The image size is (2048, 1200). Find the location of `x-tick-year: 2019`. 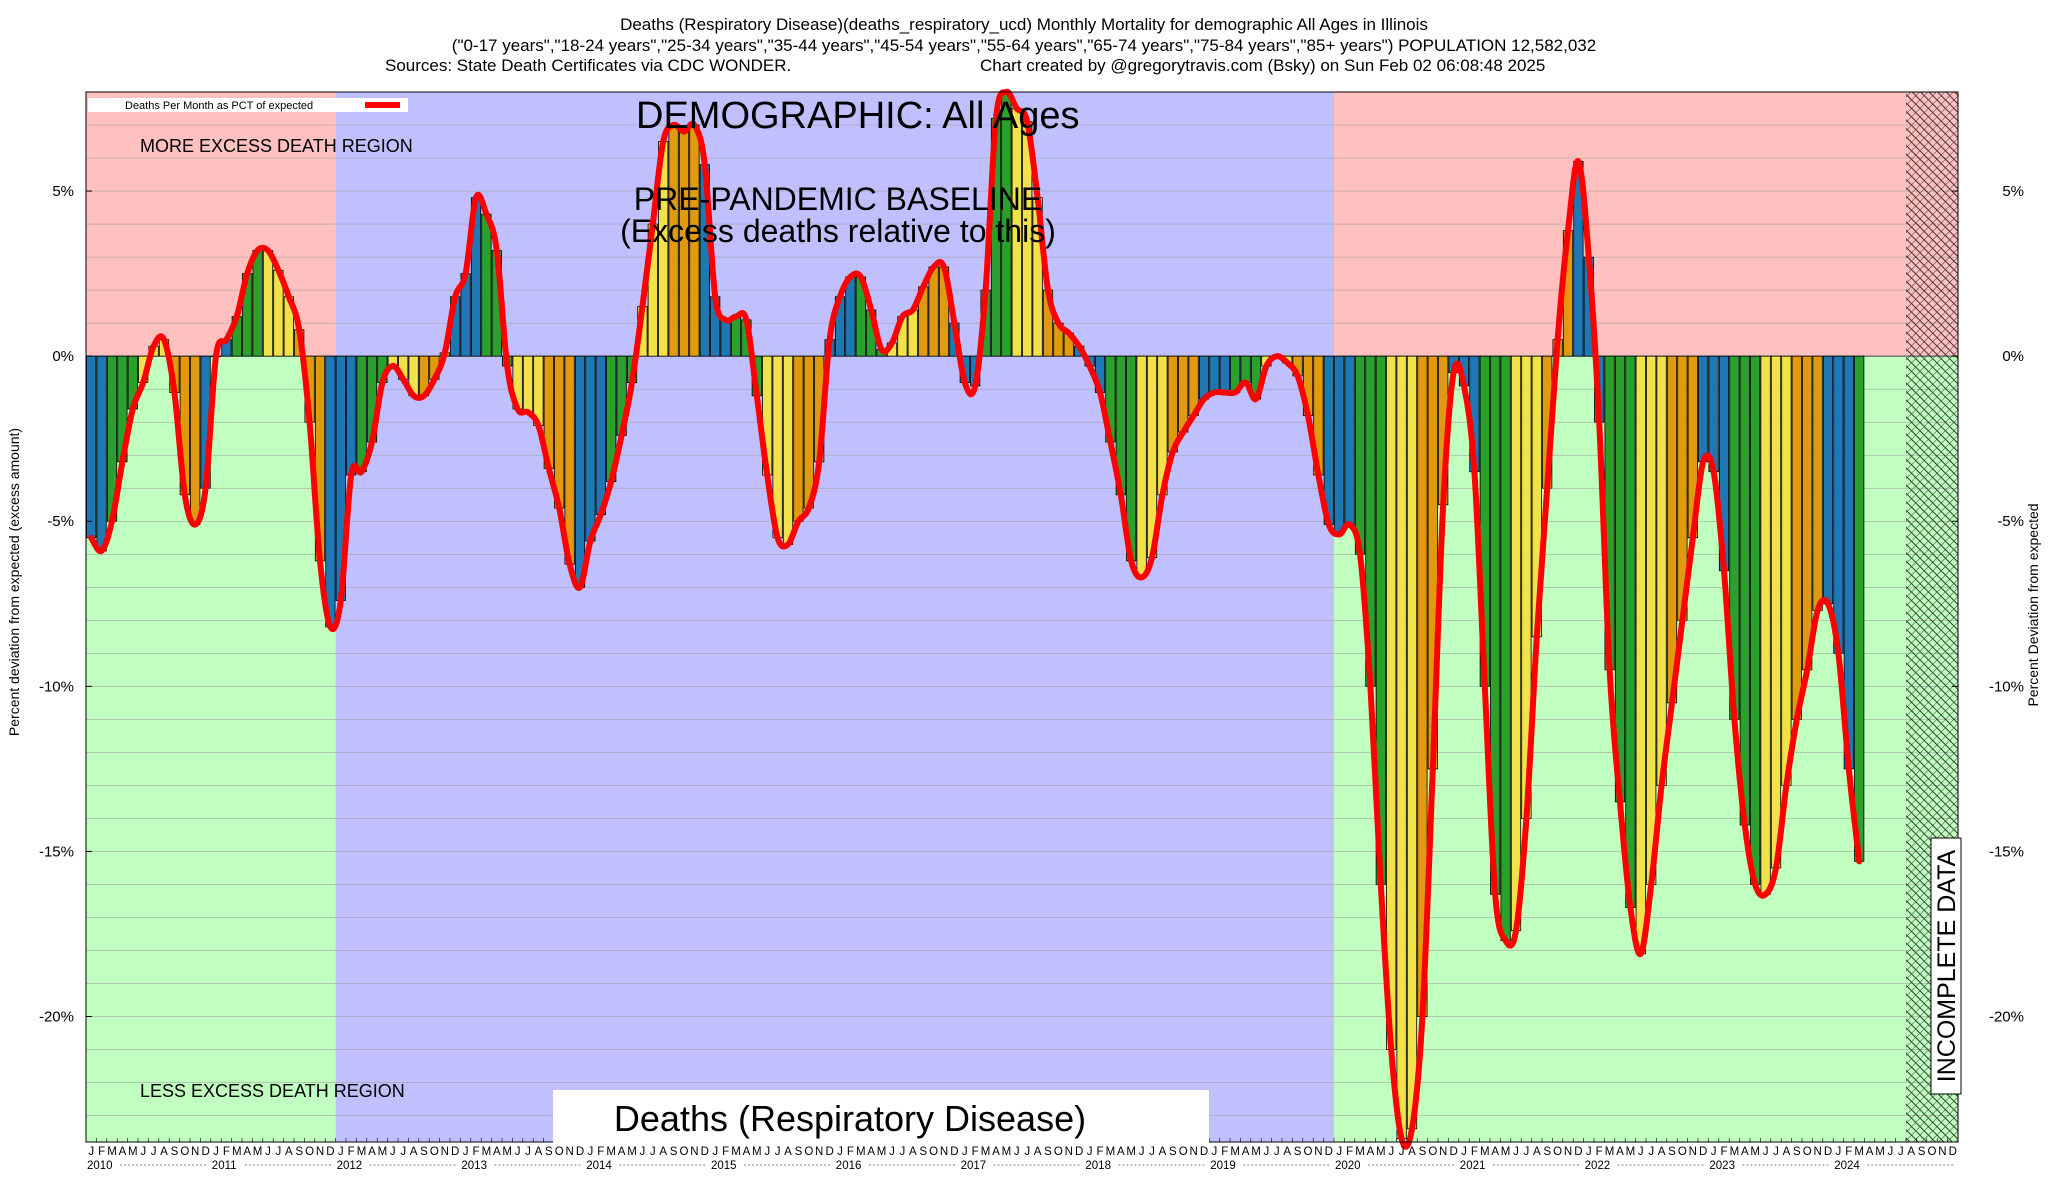

x-tick-year: 2019 is located at coordinates (1223, 1166).